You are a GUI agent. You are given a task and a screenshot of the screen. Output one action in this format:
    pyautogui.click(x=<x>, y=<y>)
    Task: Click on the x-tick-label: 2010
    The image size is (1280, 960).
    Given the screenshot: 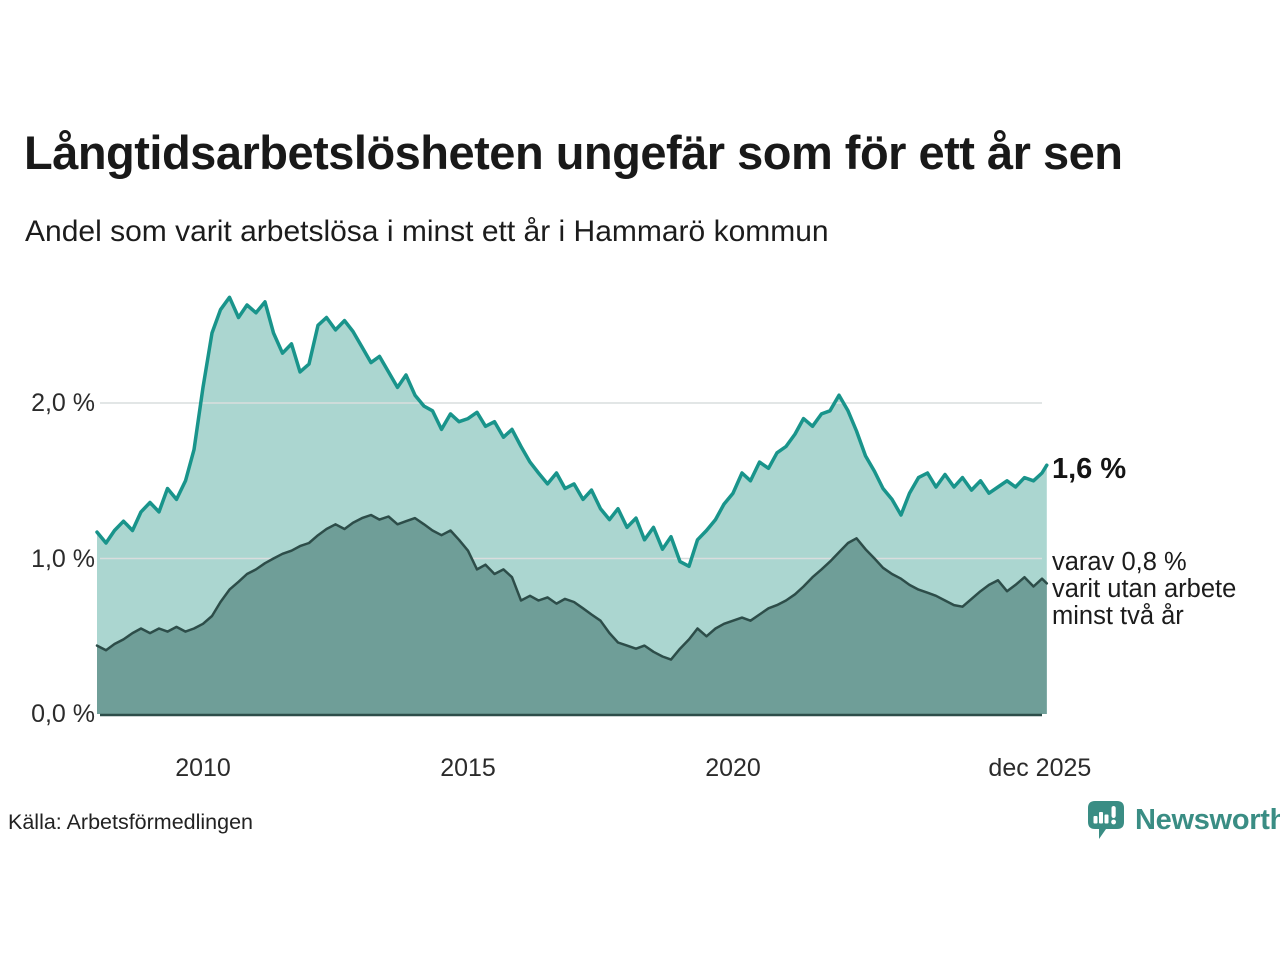 What is the action you would take?
    pyautogui.click(x=203, y=768)
    